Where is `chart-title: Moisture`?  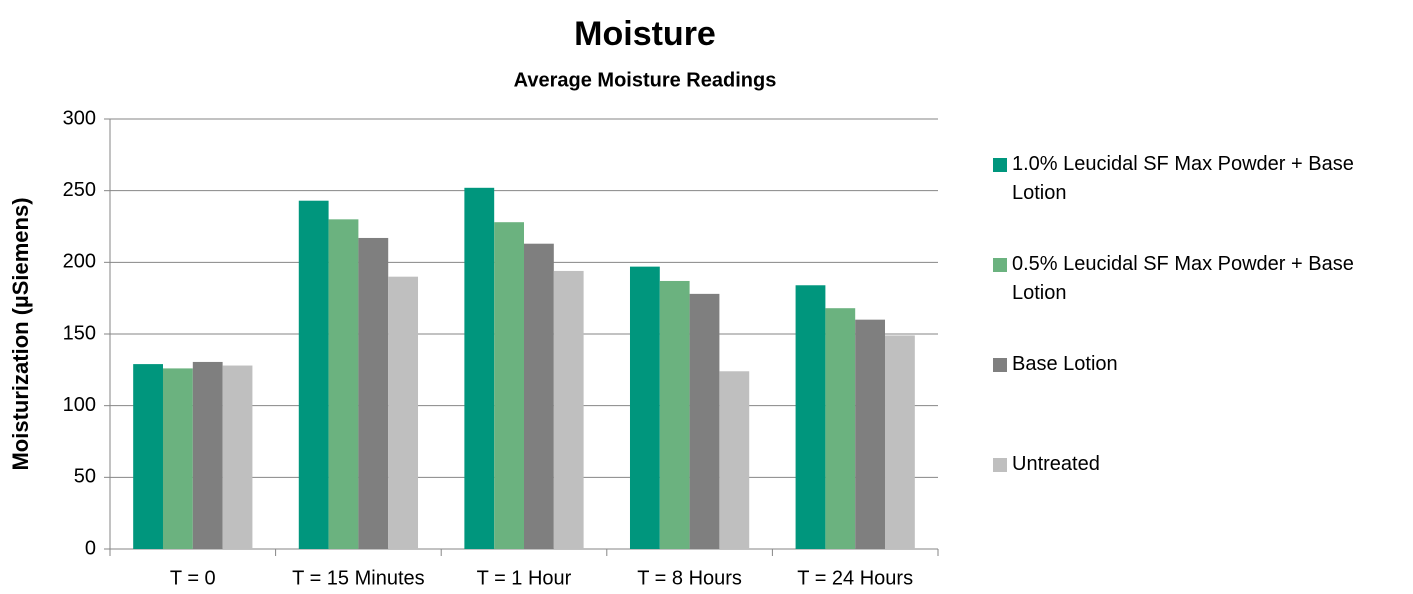 chart-title: Moisture is located at coordinates (645, 34).